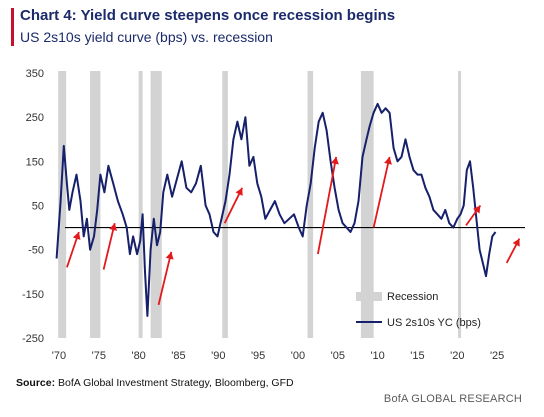 The image size is (544, 417). I want to click on title-accent-bar, so click(12, 27).